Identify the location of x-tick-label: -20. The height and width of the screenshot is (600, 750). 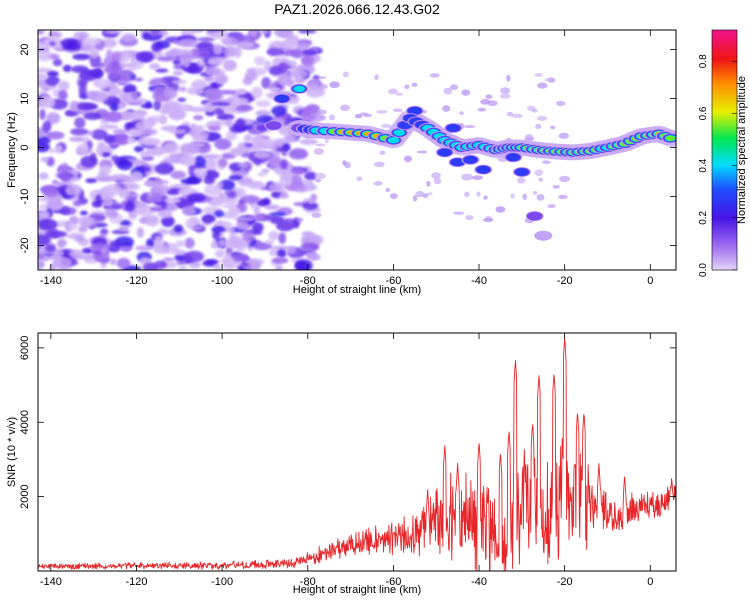
(565, 582).